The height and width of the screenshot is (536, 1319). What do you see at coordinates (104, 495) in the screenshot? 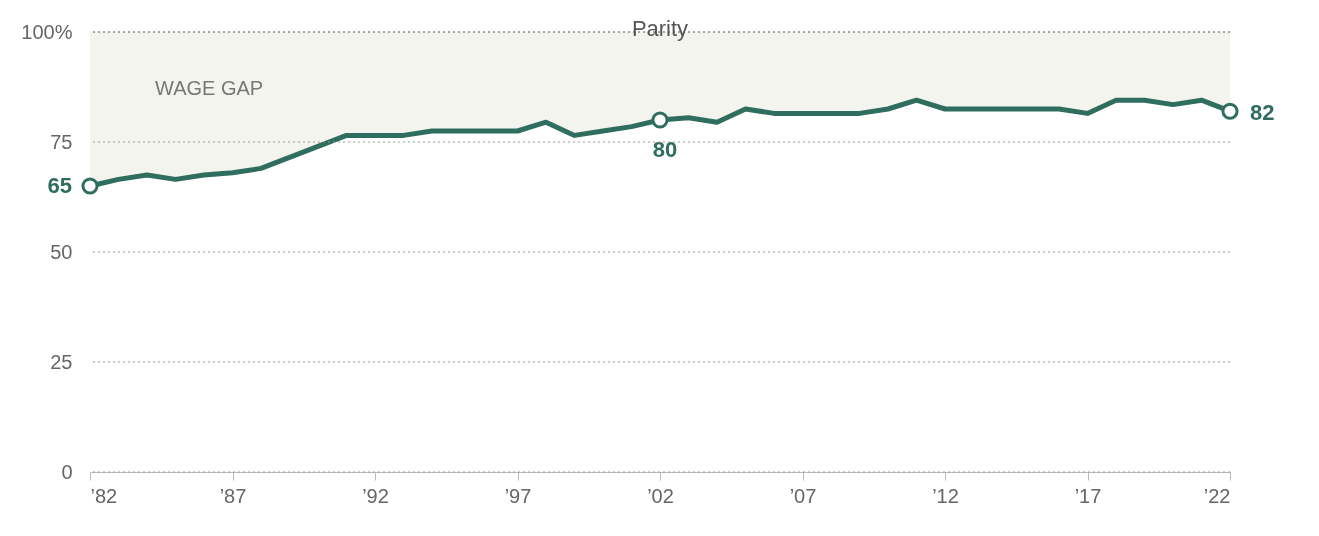
I see `x-tick-label: ’82` at bounding box center [104, 495].